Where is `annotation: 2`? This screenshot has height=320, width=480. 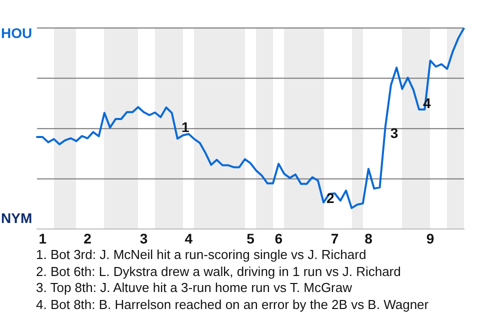
annotation: 2 is located at coordinates (330, 198).